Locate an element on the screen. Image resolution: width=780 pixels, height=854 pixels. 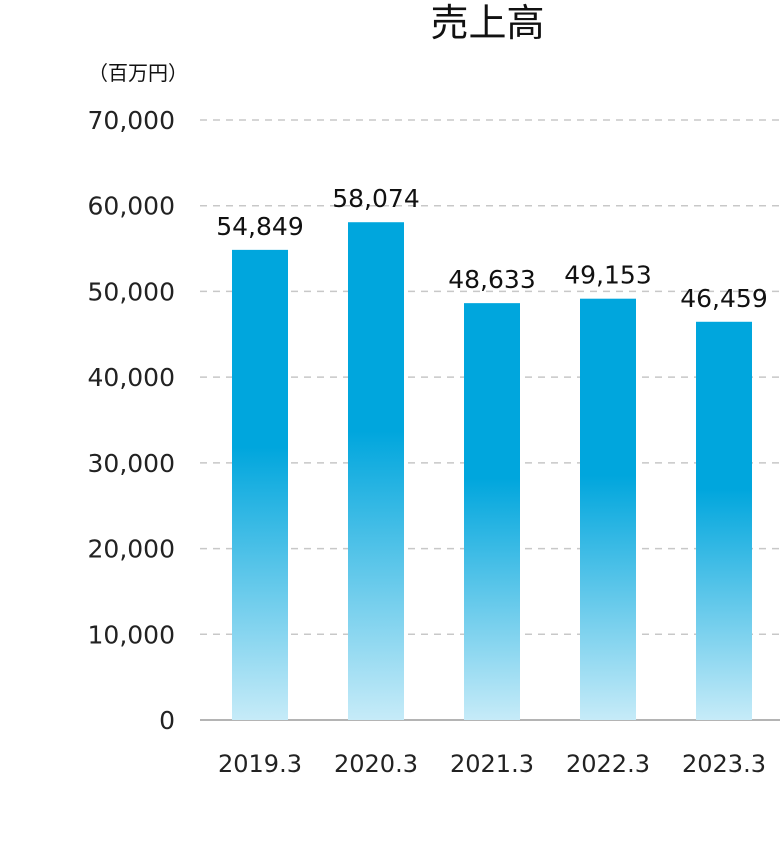
data-label: 58,074 is located at coordinates (375, 198).